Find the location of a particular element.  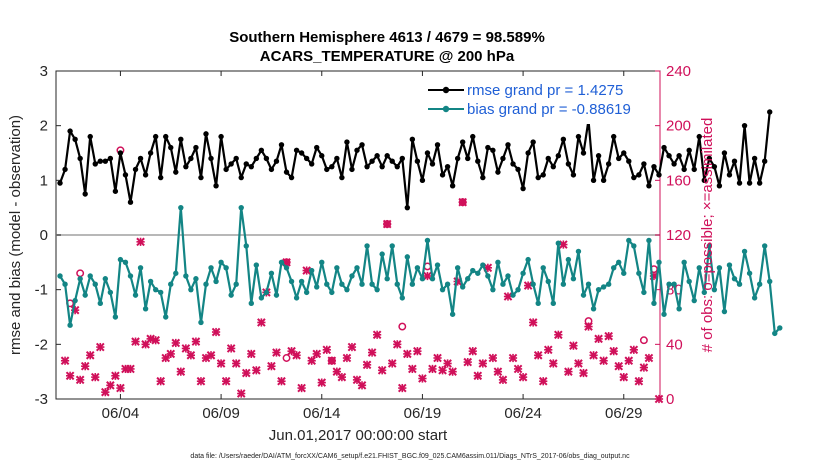

y2-tick-label: 200 is located at coordinates (678, 126).